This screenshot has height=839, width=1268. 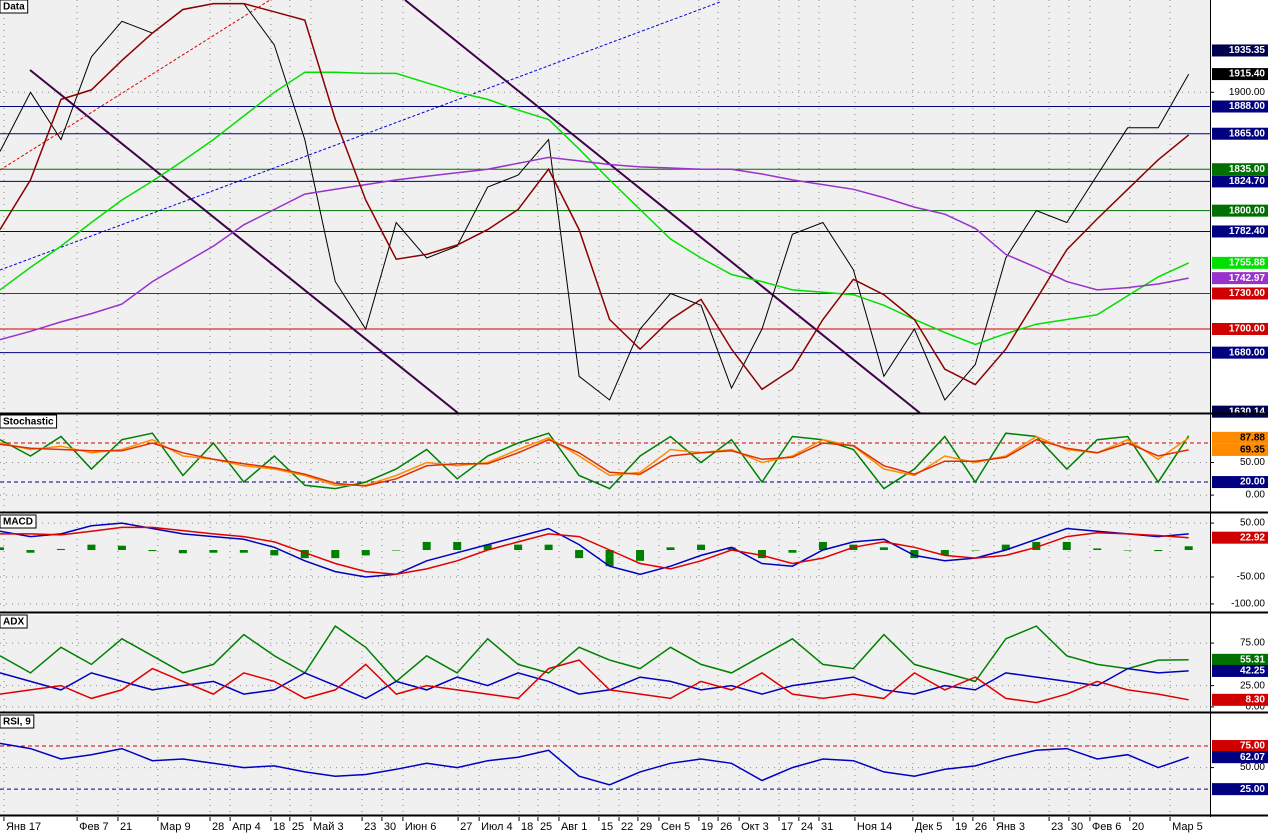 I want to click on pane, so click(x=605, y=463).